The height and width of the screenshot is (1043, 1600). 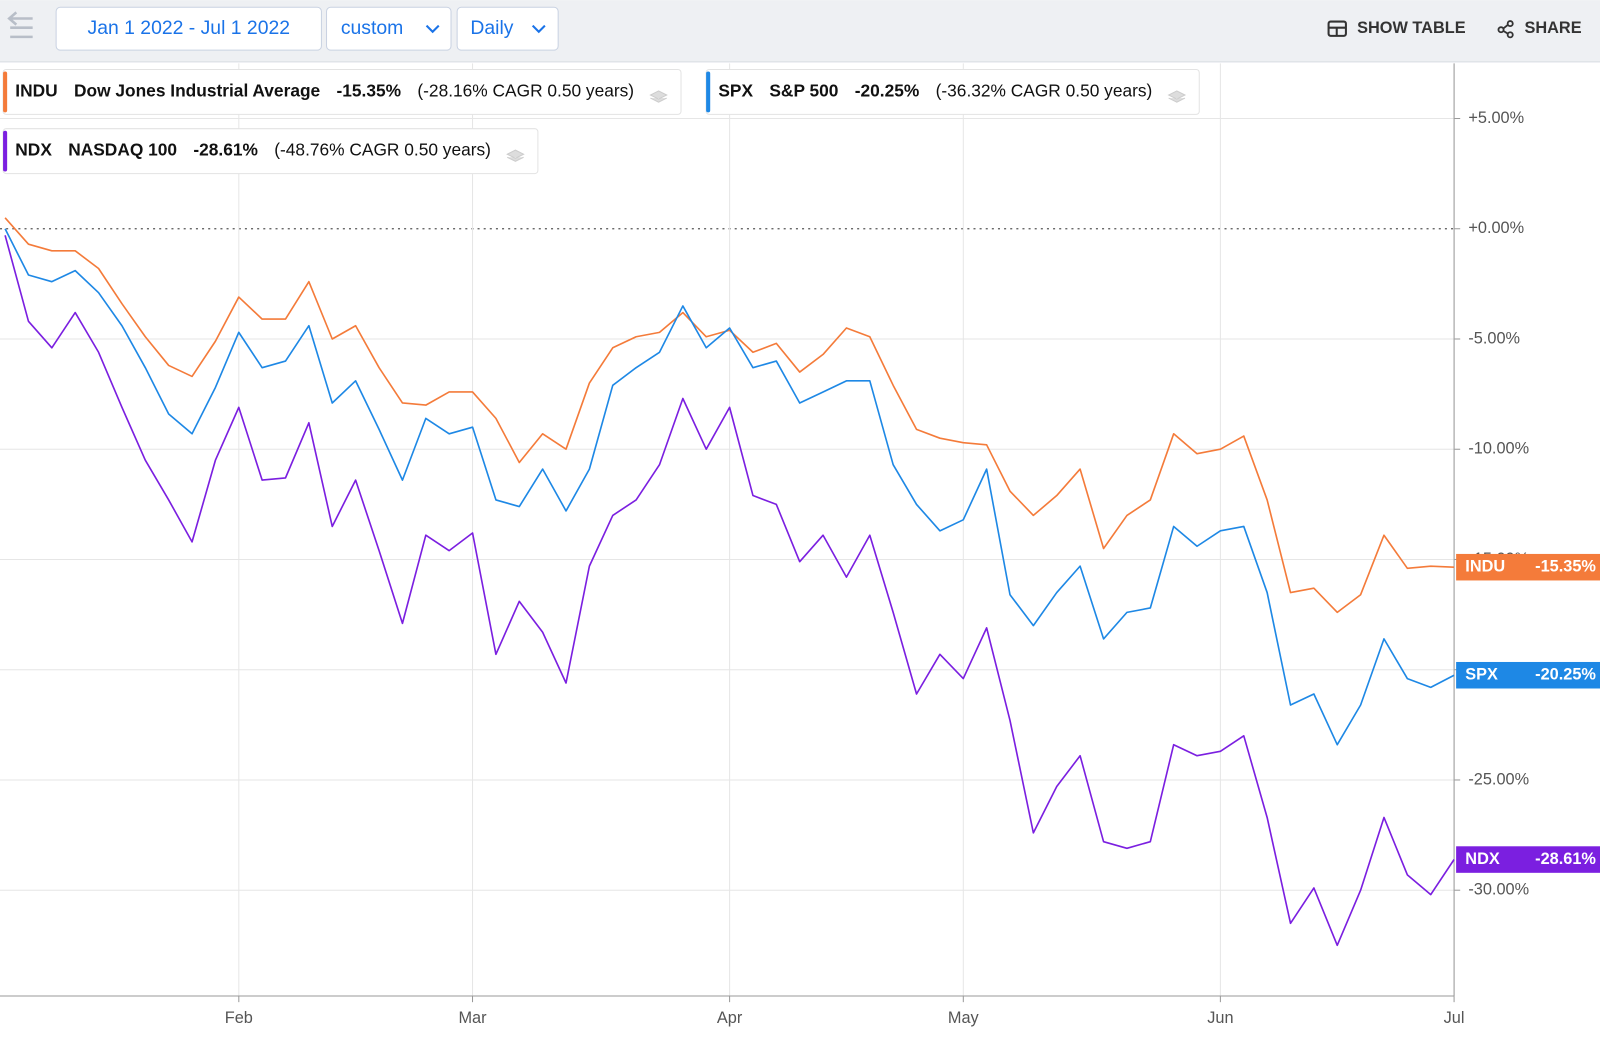 I want to click on legend-symbol: INDU, so click(x=36, y=91).